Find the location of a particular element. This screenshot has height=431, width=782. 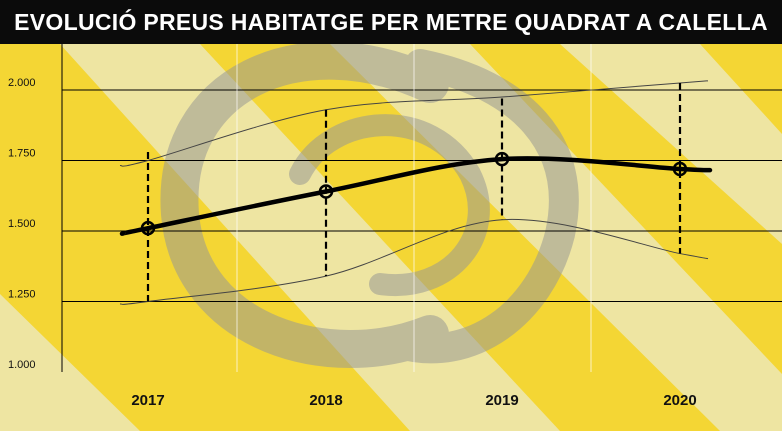

main-series-line is located at coordinates (416, 196).